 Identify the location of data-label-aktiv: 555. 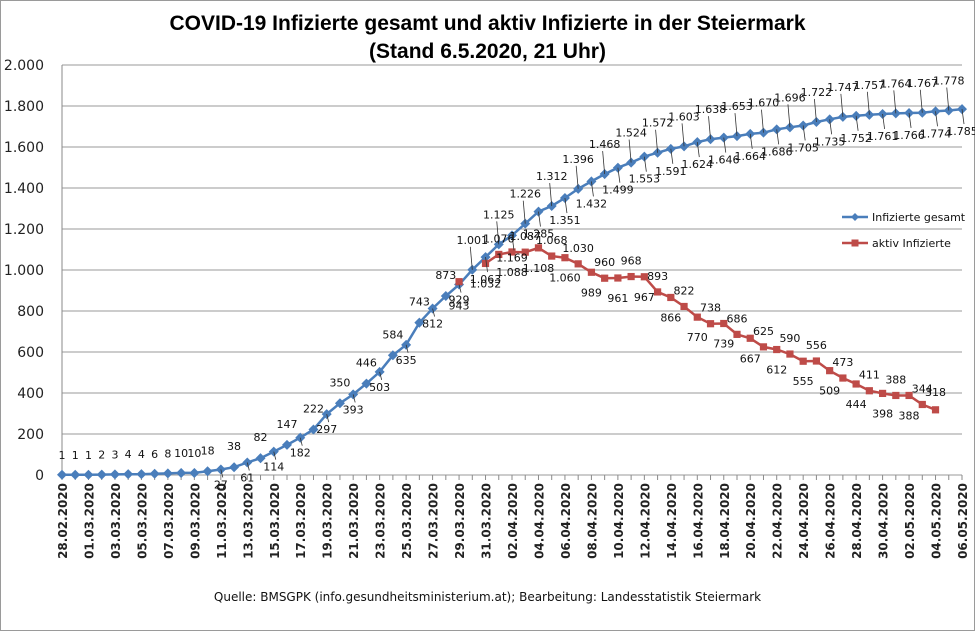
(803, 381).